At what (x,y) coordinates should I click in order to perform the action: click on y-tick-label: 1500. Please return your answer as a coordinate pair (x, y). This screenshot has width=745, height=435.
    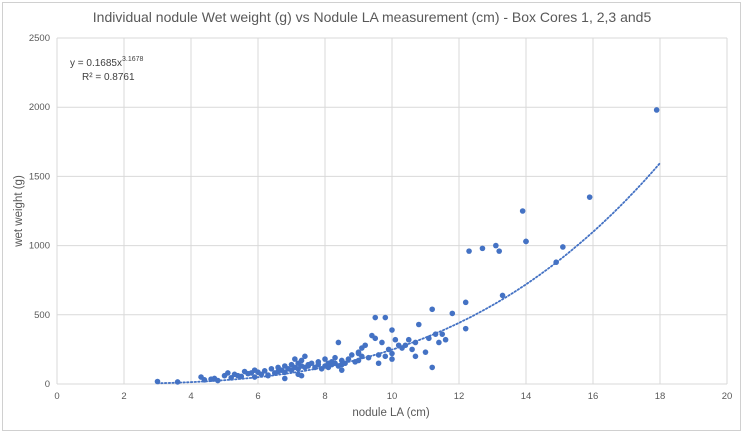
    Looking at the image, I should click on (39, 176).